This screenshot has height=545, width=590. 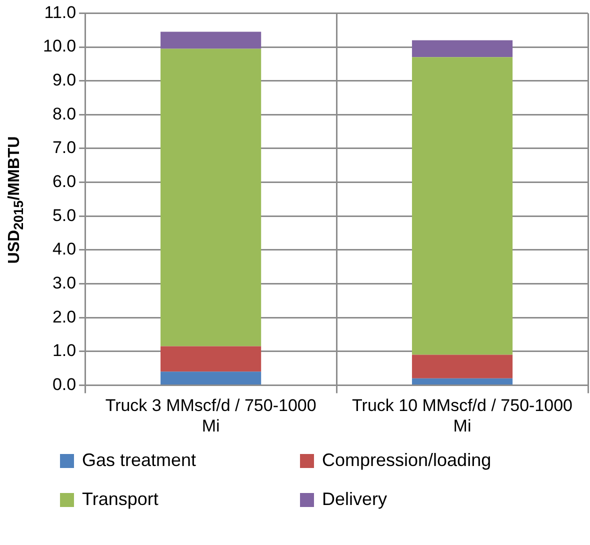 I want to click on y-tick-label: 0.0, so click(x=64, y=384).